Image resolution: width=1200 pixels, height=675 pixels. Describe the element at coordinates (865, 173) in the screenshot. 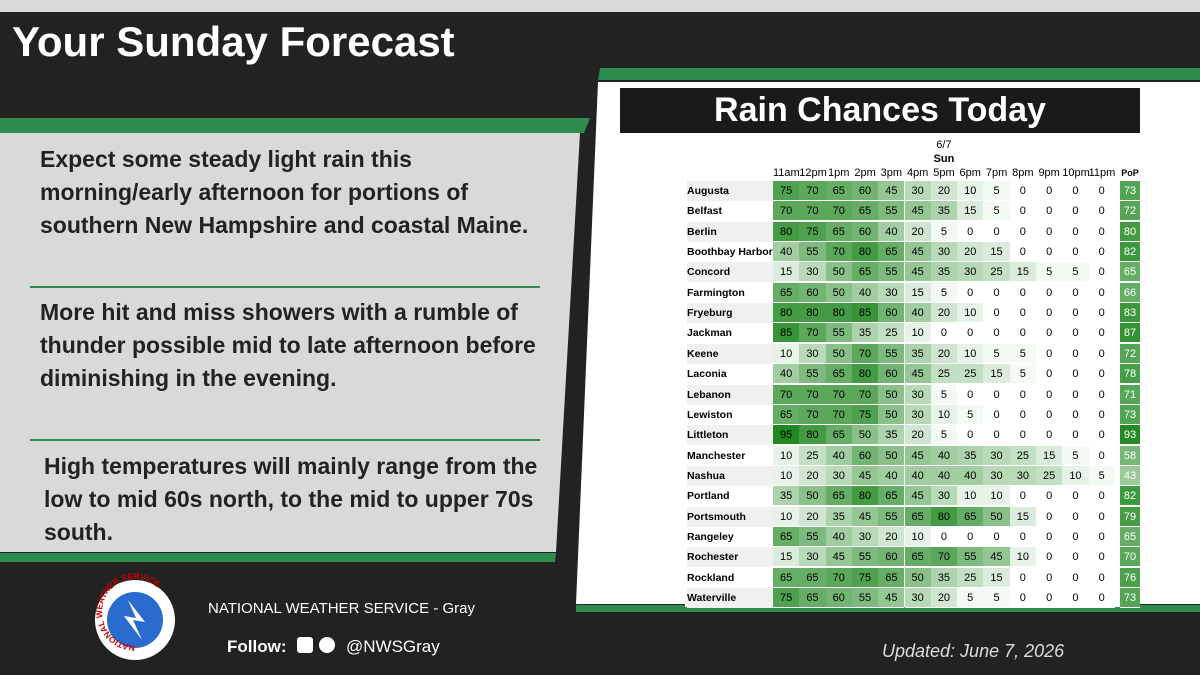

I see `hour: 2pm` at that location.